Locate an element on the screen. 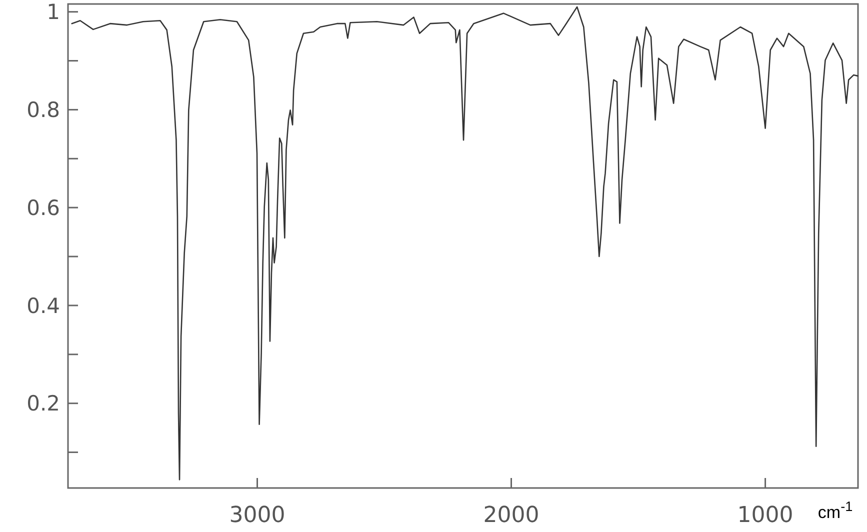 This screenshot has width=867, height=532. x-tick-label: 2000 is located at coordinates (511, 515).